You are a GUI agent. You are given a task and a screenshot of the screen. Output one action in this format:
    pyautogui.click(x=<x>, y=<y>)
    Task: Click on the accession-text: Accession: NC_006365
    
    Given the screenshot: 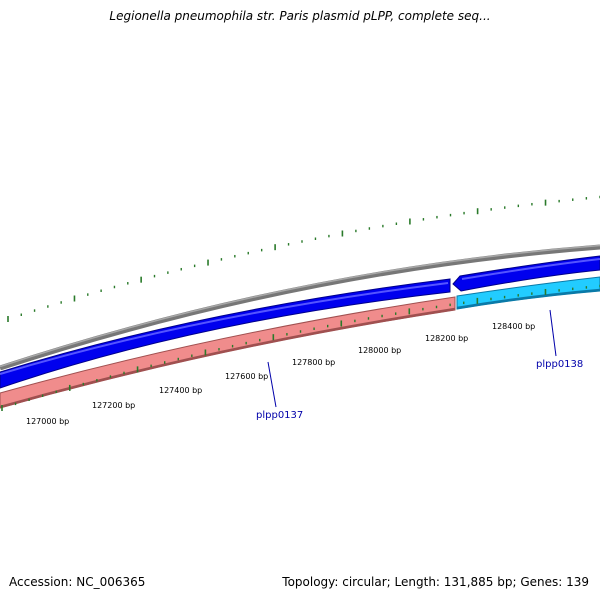 What is the action you would take?
    pyautogui.click(x=77, y=582)
    